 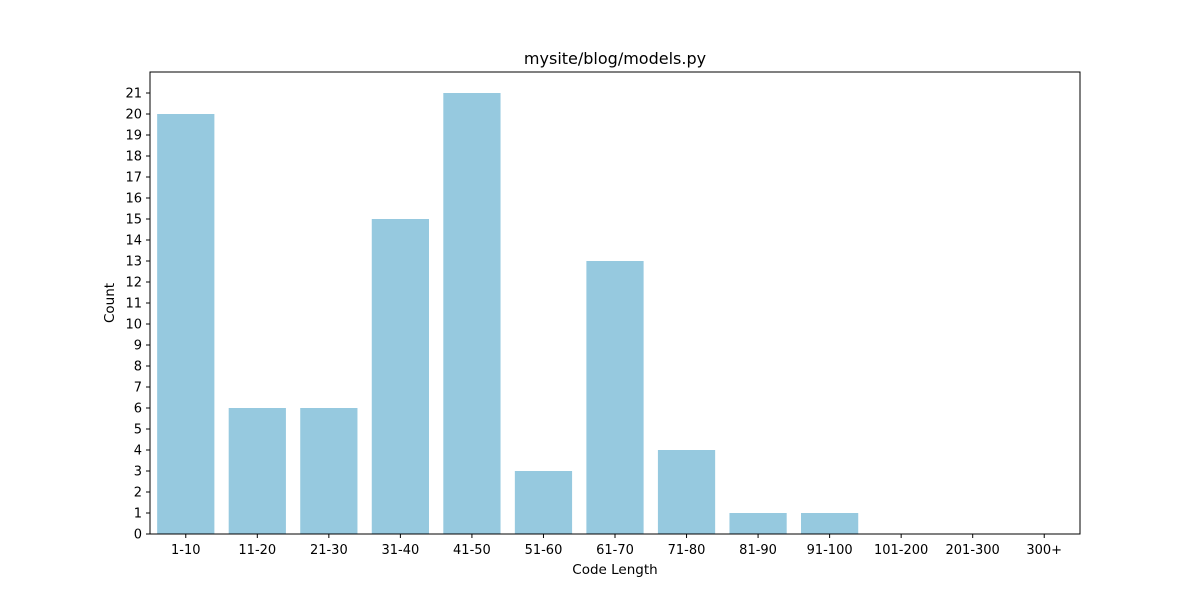 What do you see at coordinates (615, 550) in the screenshot?
I see `x-tick-label: 61-70` at bounding box center [615, 550].